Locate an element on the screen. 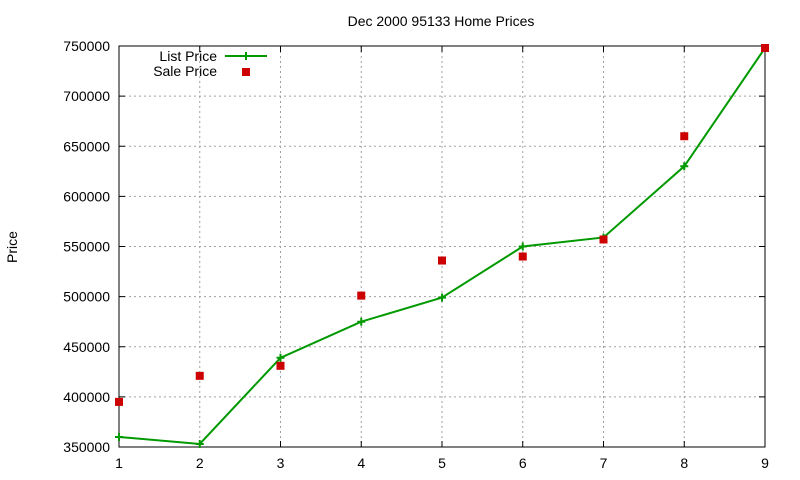 This screenshot has width=800, height=480. x-tick-label: 7 is located at coordinates (604, 463).